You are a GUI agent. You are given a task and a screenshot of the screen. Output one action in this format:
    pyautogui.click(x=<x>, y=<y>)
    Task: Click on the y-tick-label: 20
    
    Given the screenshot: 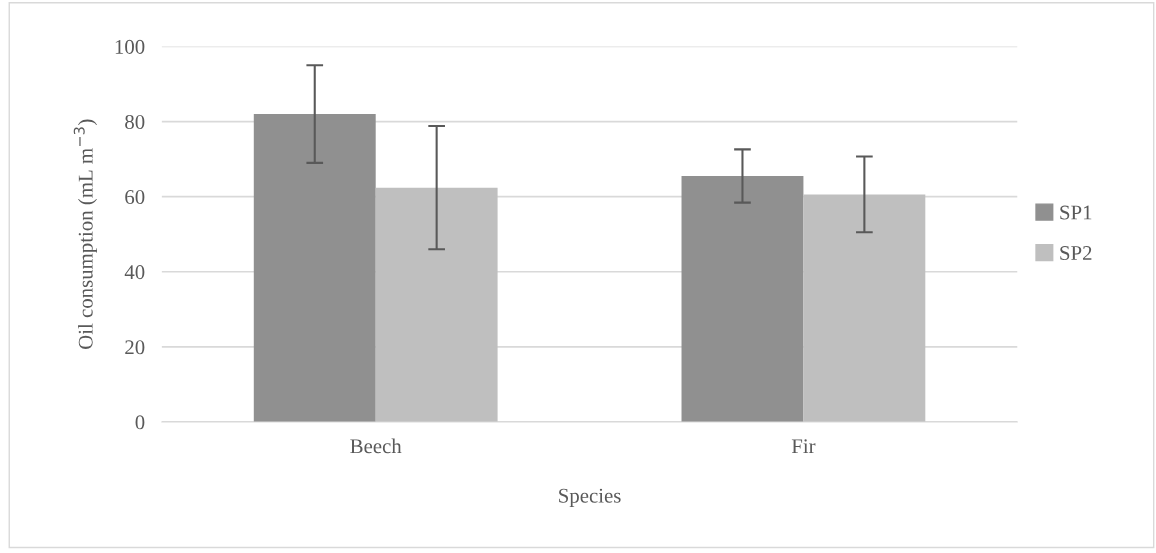 What is the action you would take?
    pyautogui.click(x=135, y=347)
    